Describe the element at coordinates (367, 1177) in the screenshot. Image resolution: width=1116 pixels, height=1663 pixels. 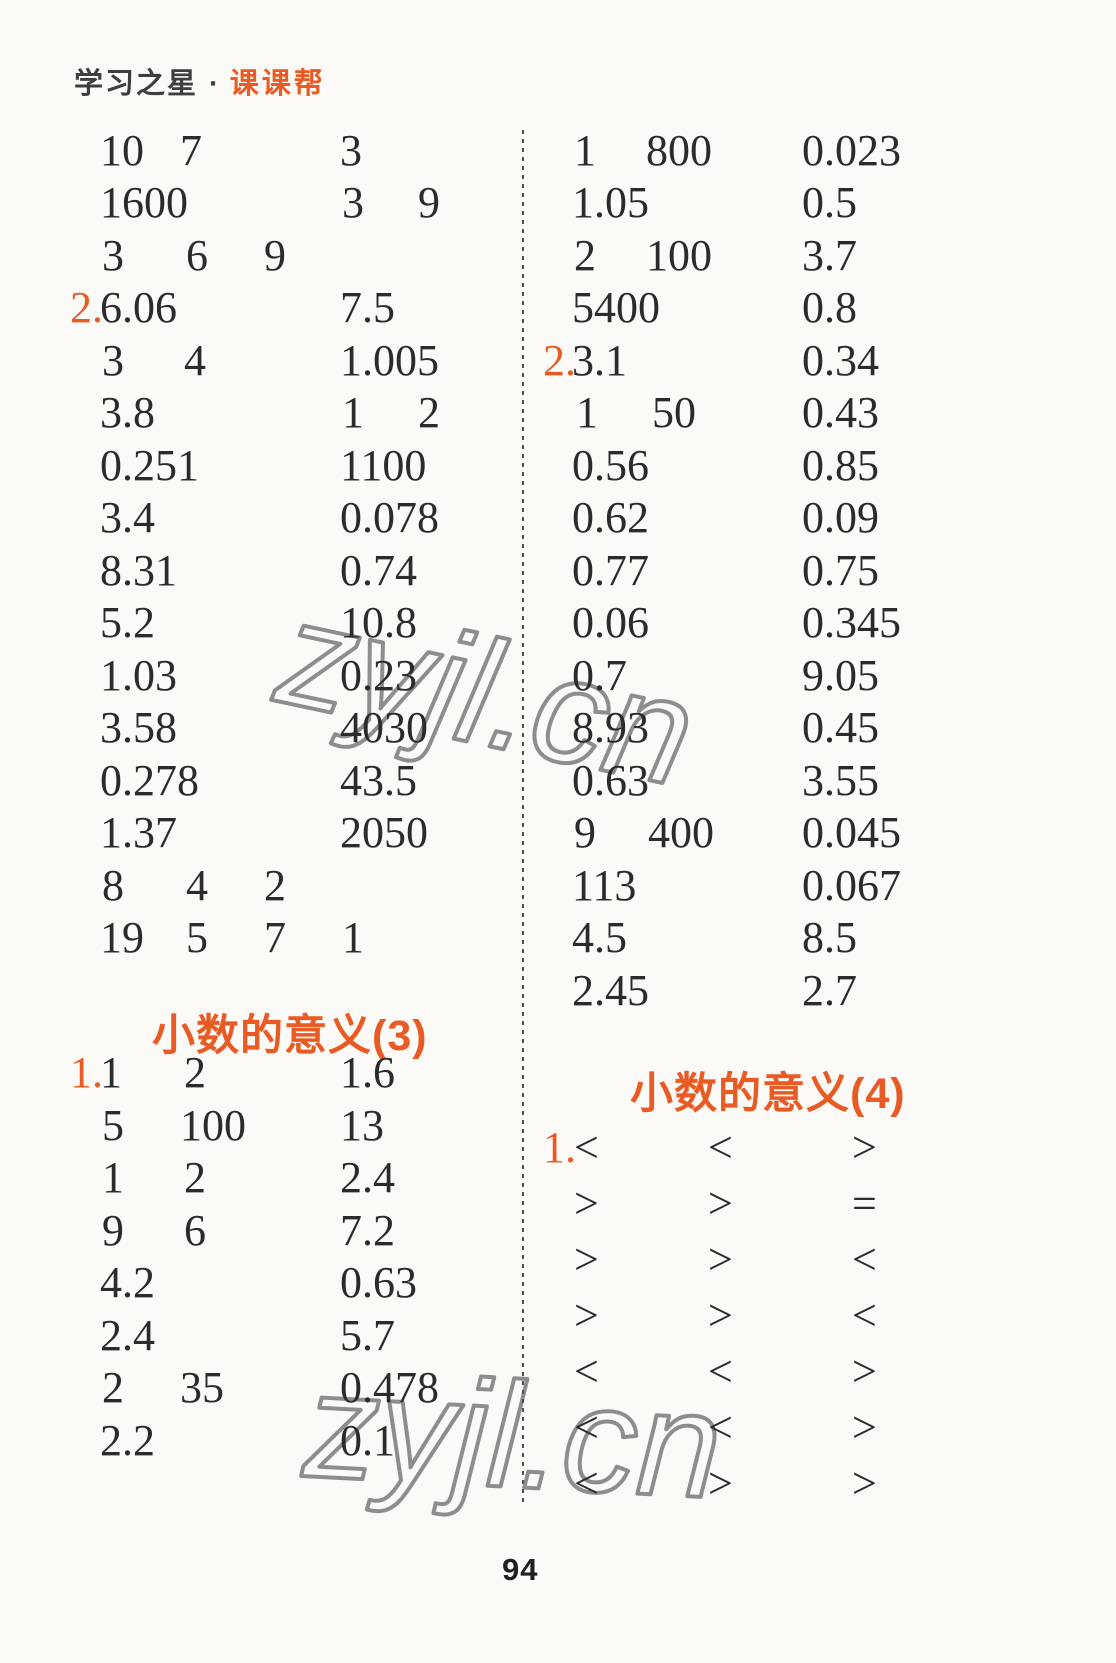
I see `answer-value: 2.4` at that location.